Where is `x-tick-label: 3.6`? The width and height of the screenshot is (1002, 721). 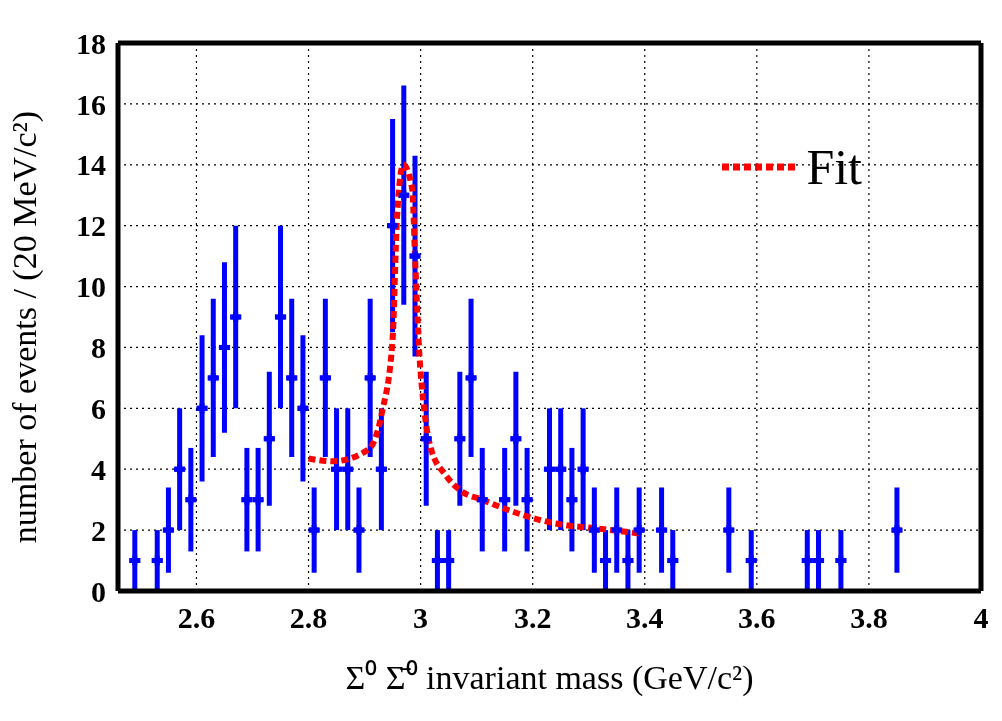
x-tick-label: 3.6 is located at coordinates (757, 618).